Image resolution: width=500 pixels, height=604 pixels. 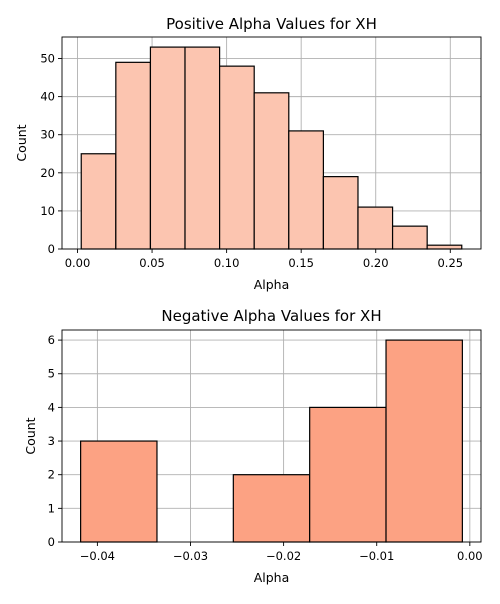 I want to click on x-tick-label: 0.10, so click(x=227, y=263).